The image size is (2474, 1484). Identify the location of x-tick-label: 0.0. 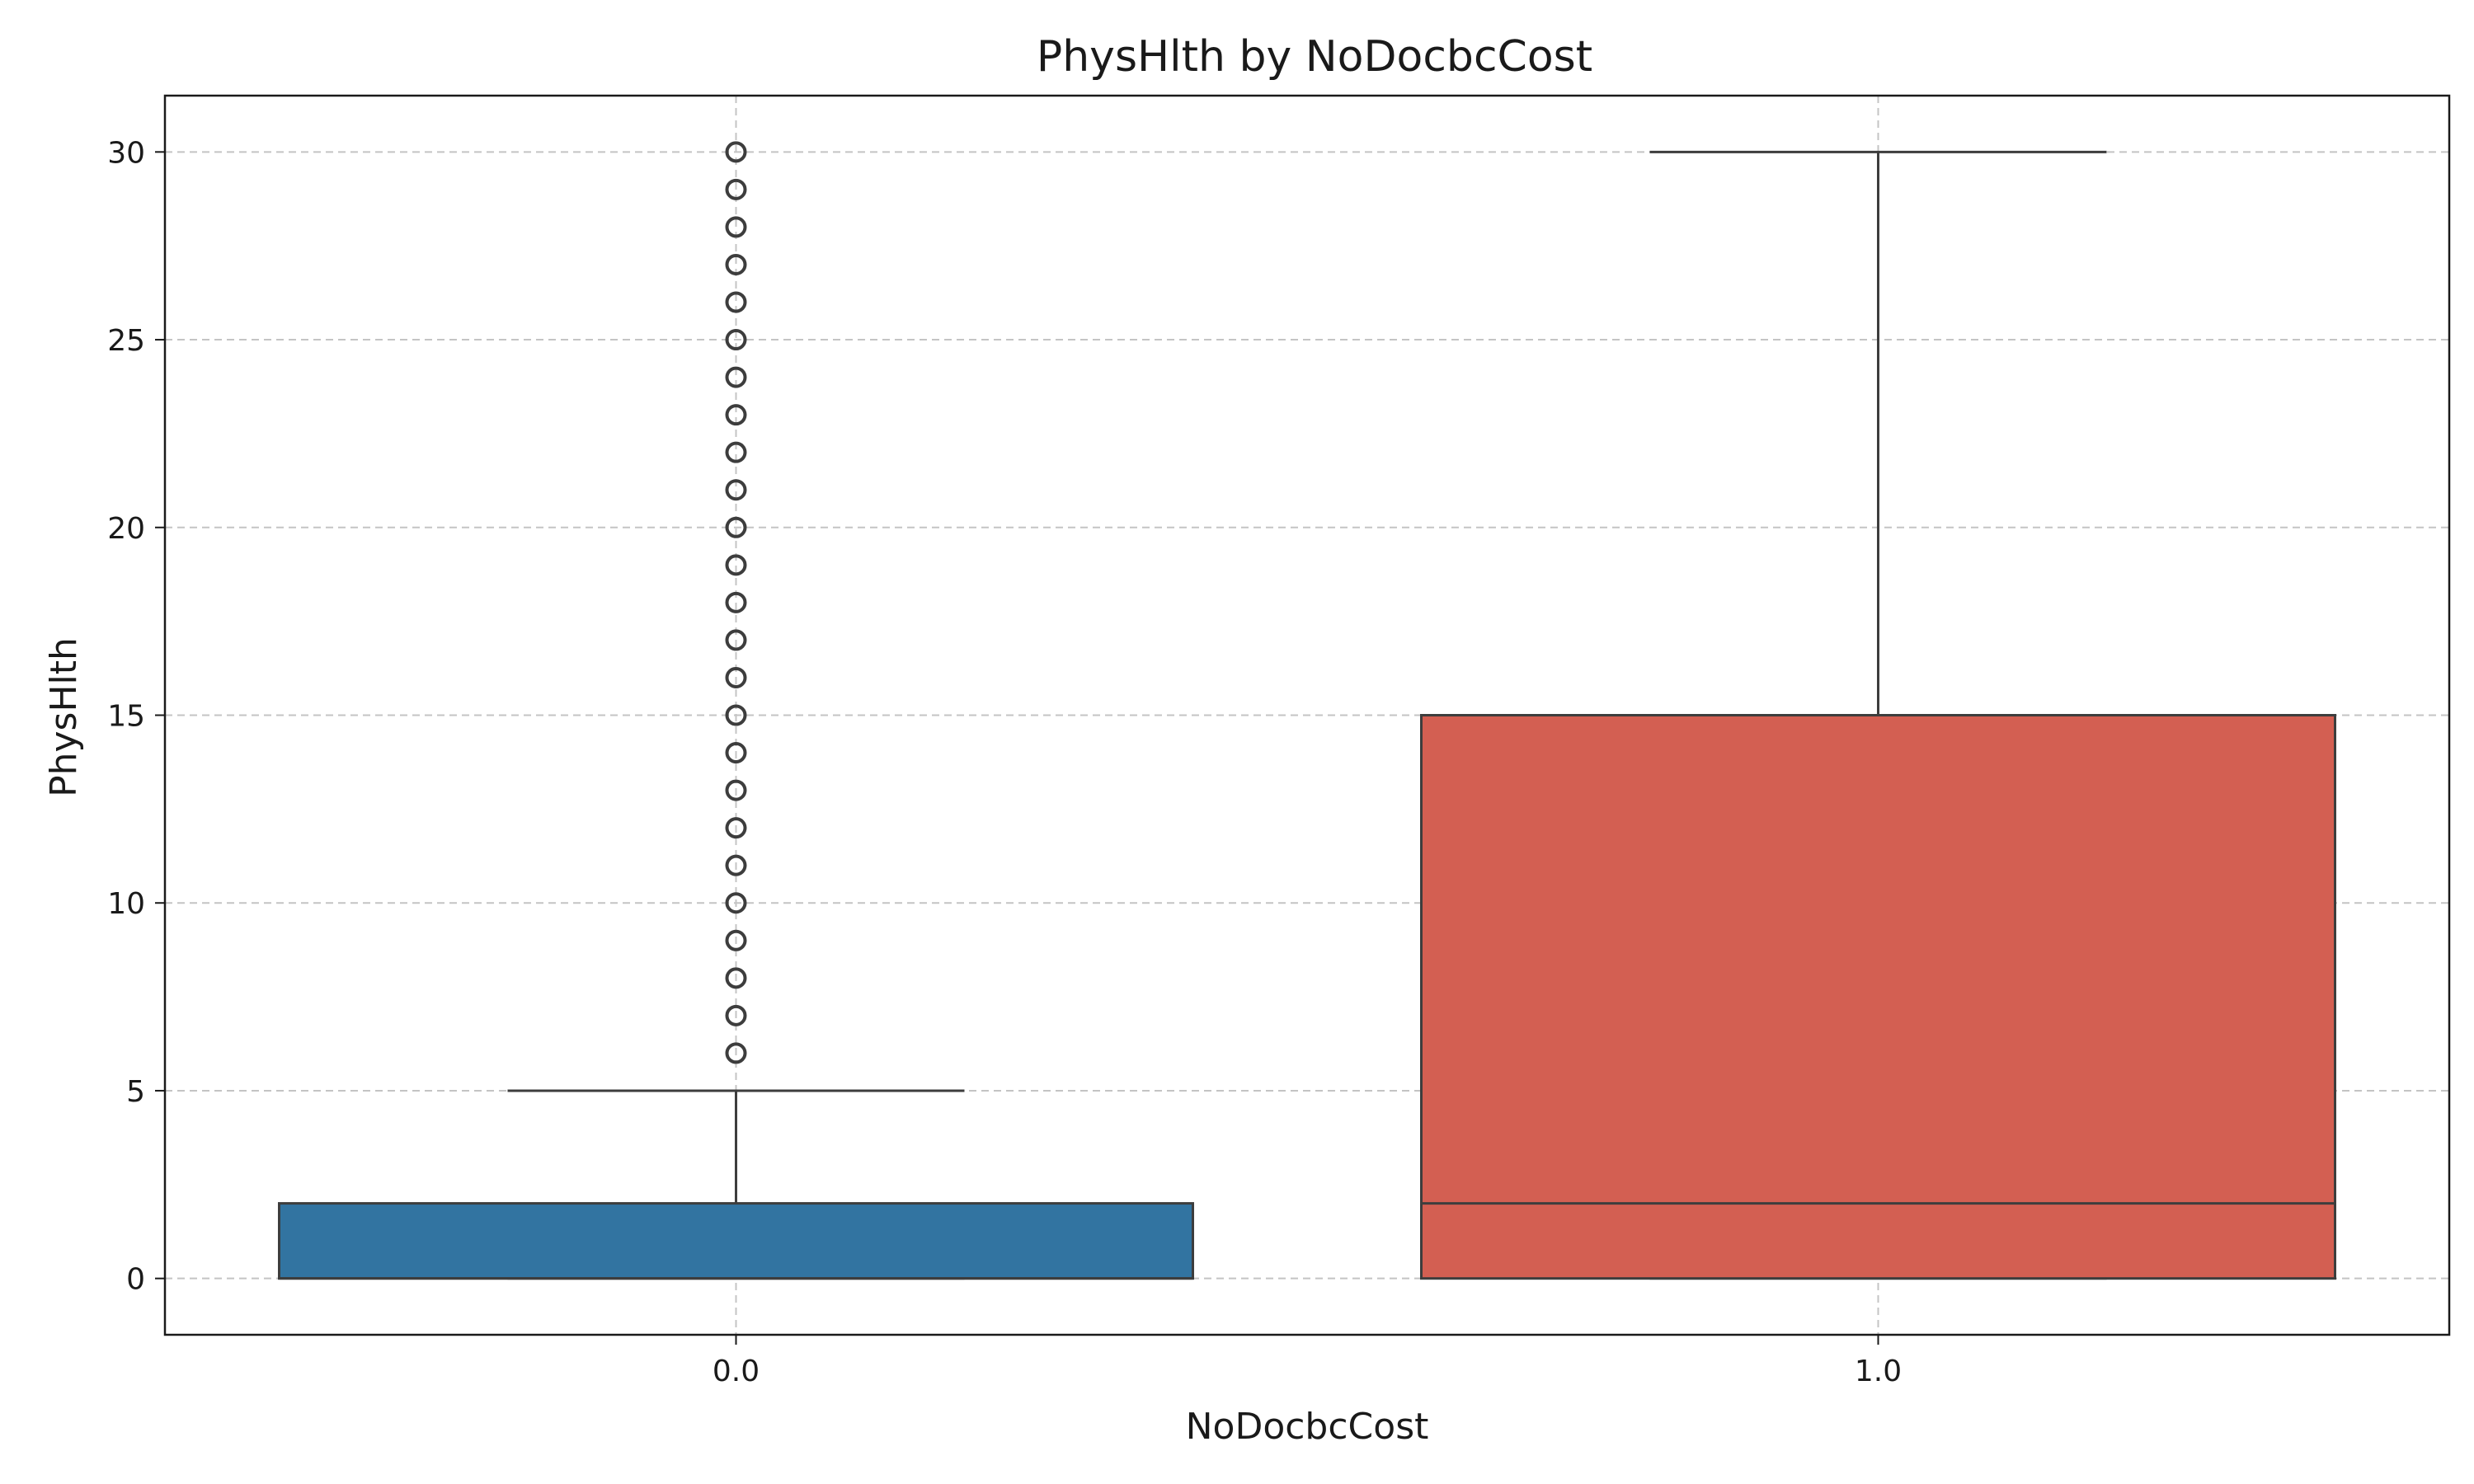
(736, 1371).